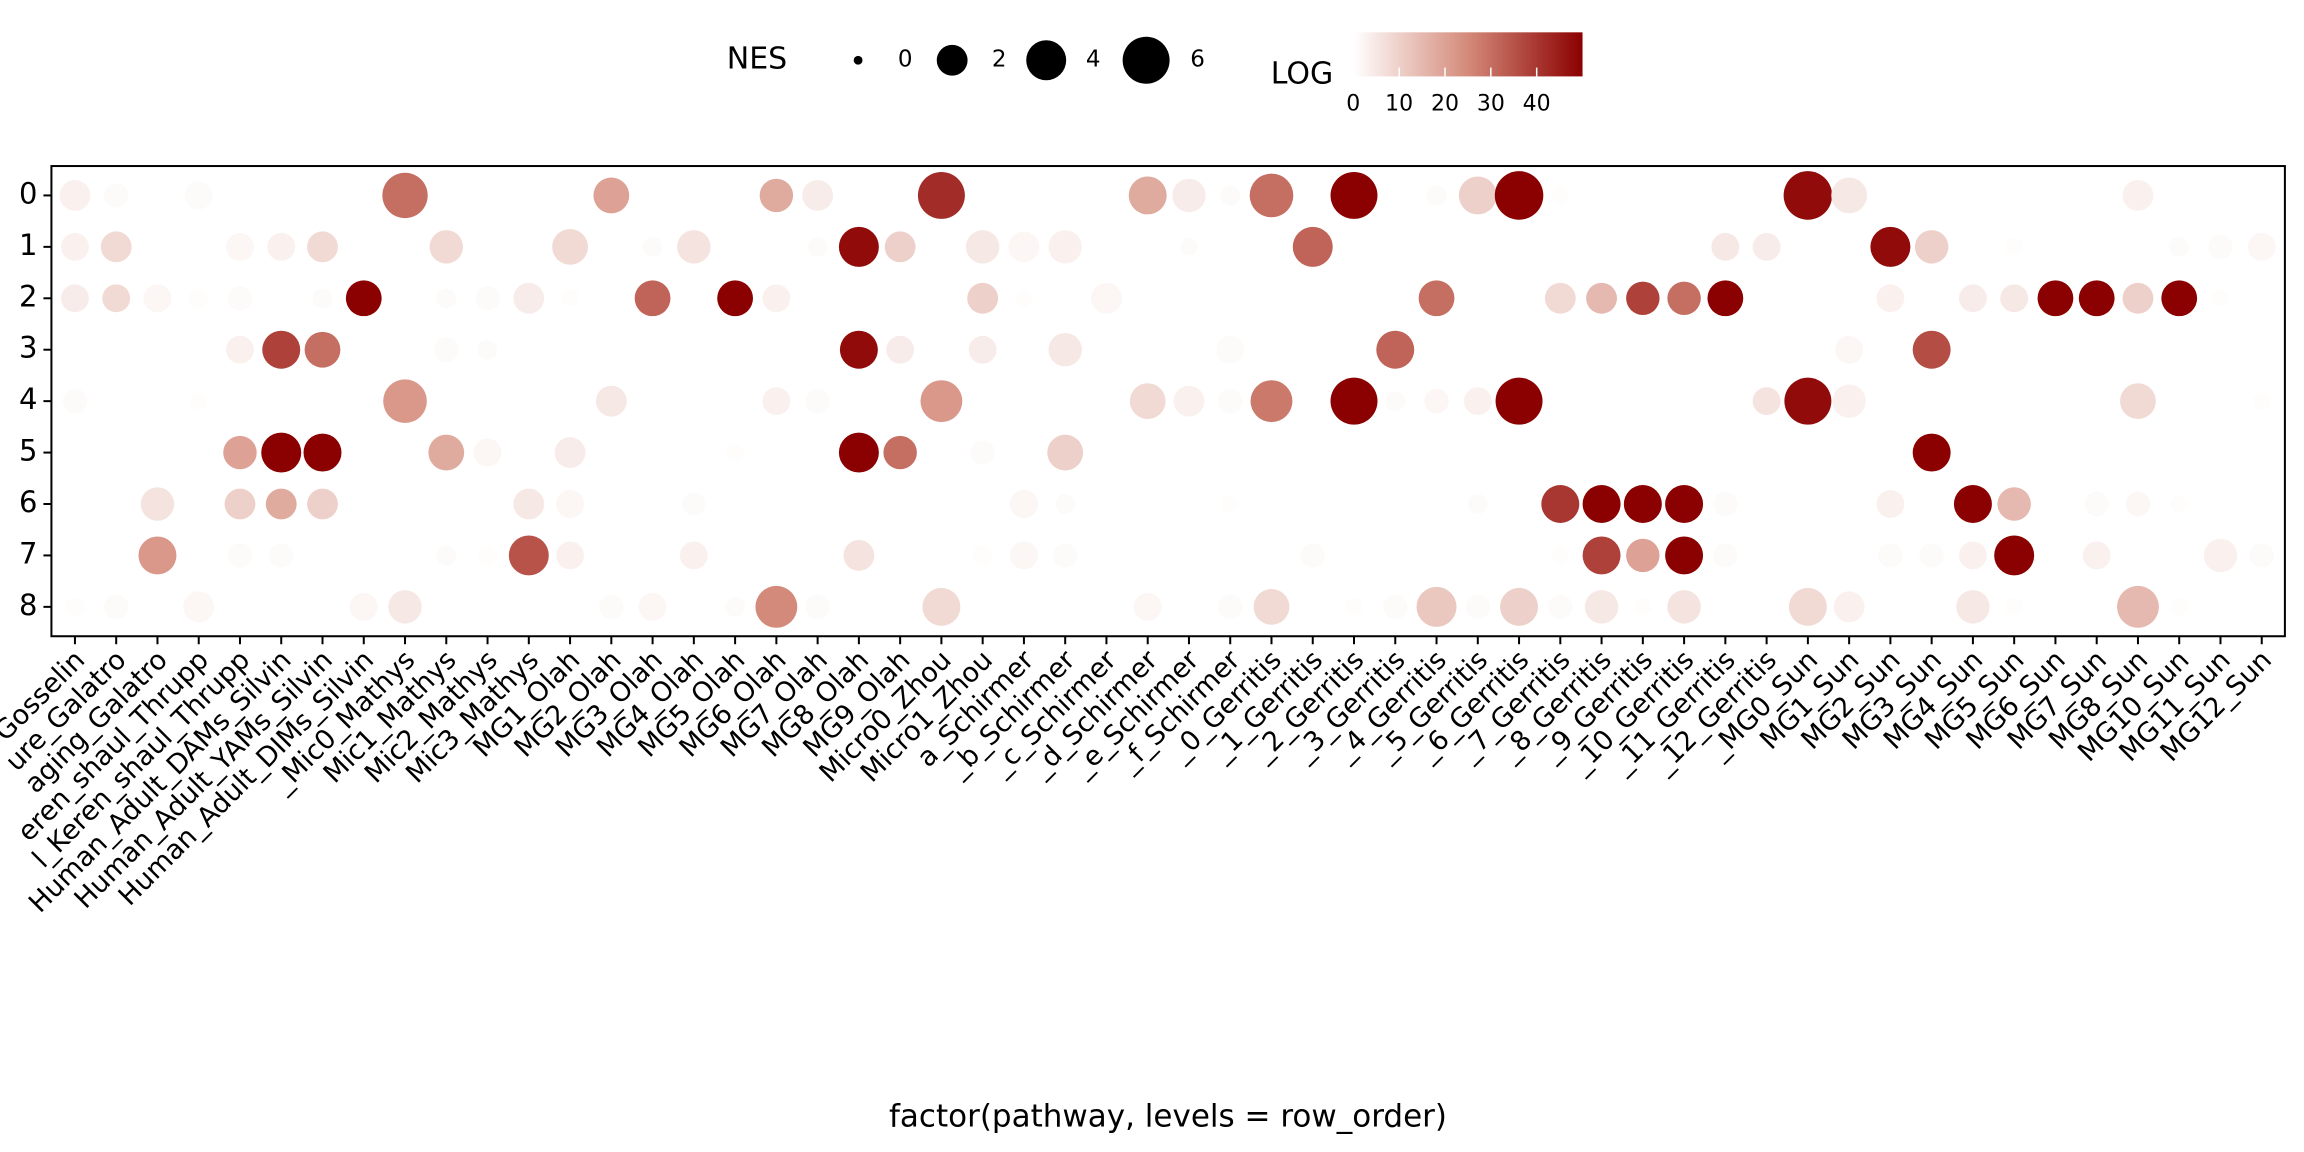 The height and width of the screenshot is (1152, 2304). I want to click on size-legend-label: 2, so click(999, 60).